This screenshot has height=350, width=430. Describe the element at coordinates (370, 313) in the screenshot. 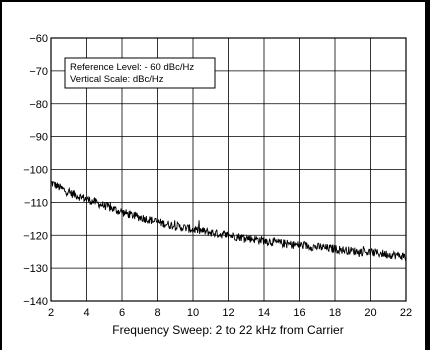

I see `x-tick-label: 20` at that location.